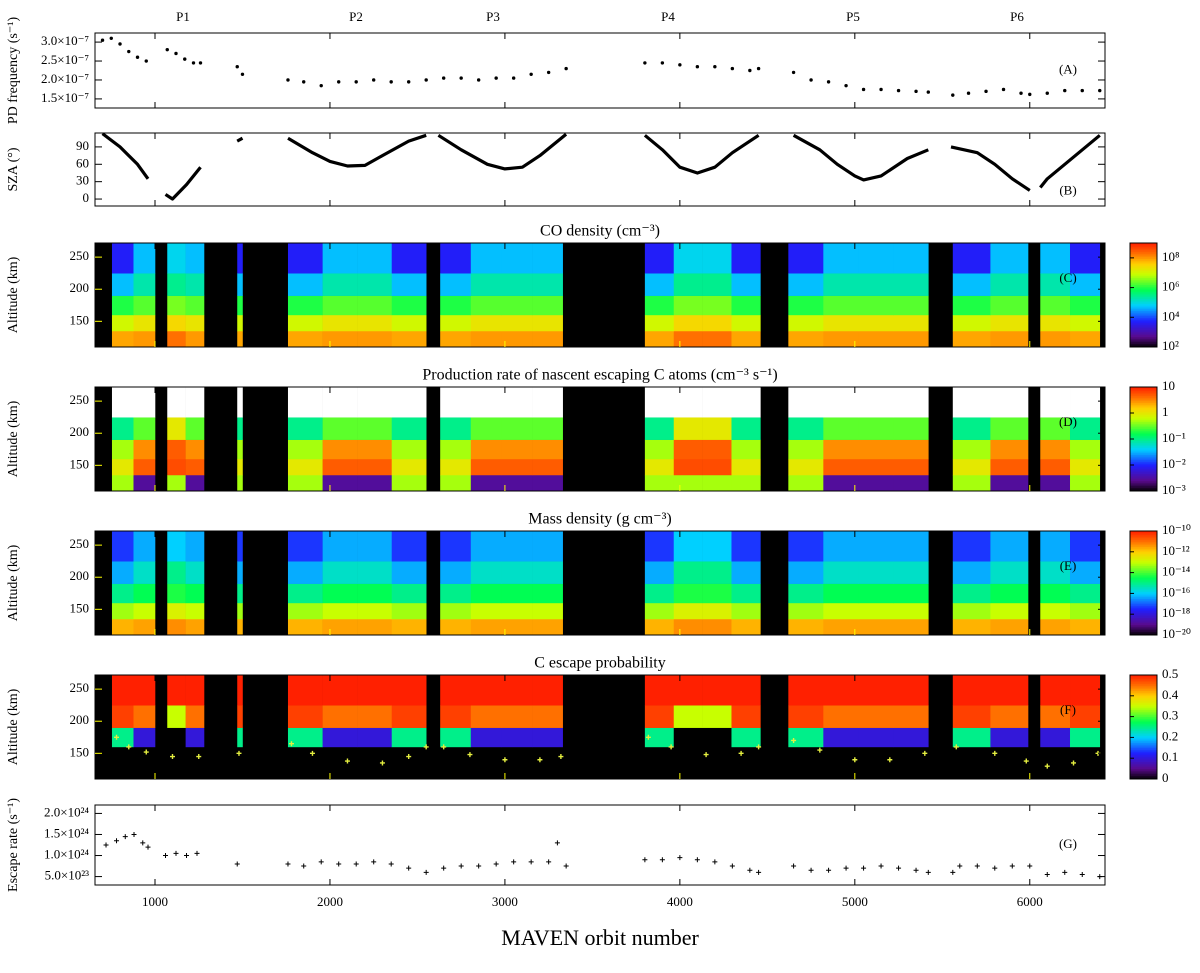  Describe the element at coordinates (80, 287) in the screenshot. I see `y-tick-label: 200` at that location.